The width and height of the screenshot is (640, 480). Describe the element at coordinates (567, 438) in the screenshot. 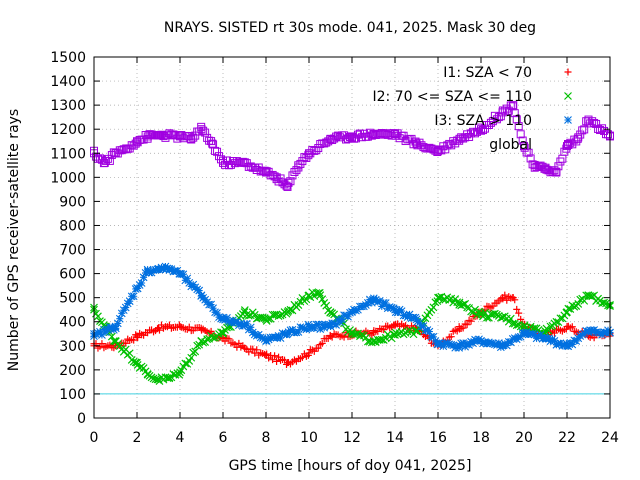

I see `x-tick-label: 22` at that location.